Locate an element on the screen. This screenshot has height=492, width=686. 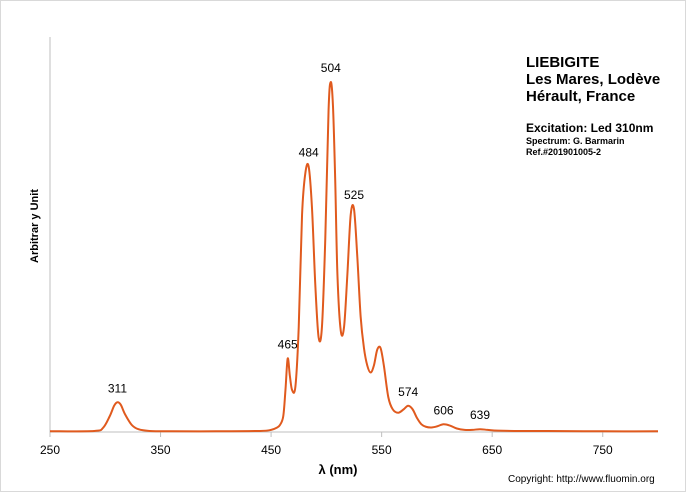
x-axis-title: λ (nm) is located at coordinates (338, 469).